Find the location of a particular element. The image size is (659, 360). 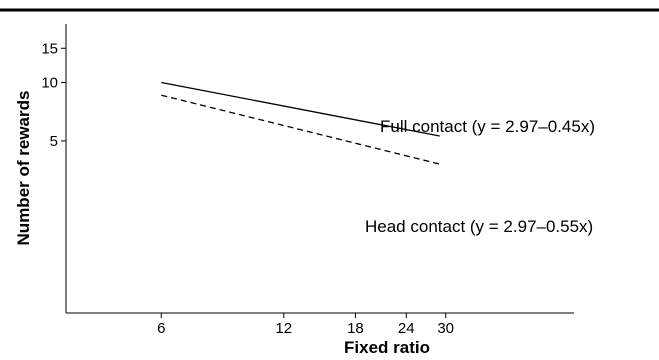

x-ticks: 6 12 18 24 30 is located at coordinates (305, 325).